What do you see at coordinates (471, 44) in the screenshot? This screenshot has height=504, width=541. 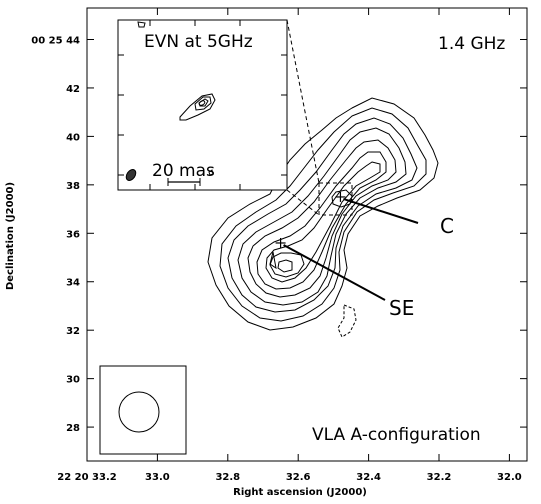 I see `frequency-label: 1.4 GHz` at bounding box center [471, 44].